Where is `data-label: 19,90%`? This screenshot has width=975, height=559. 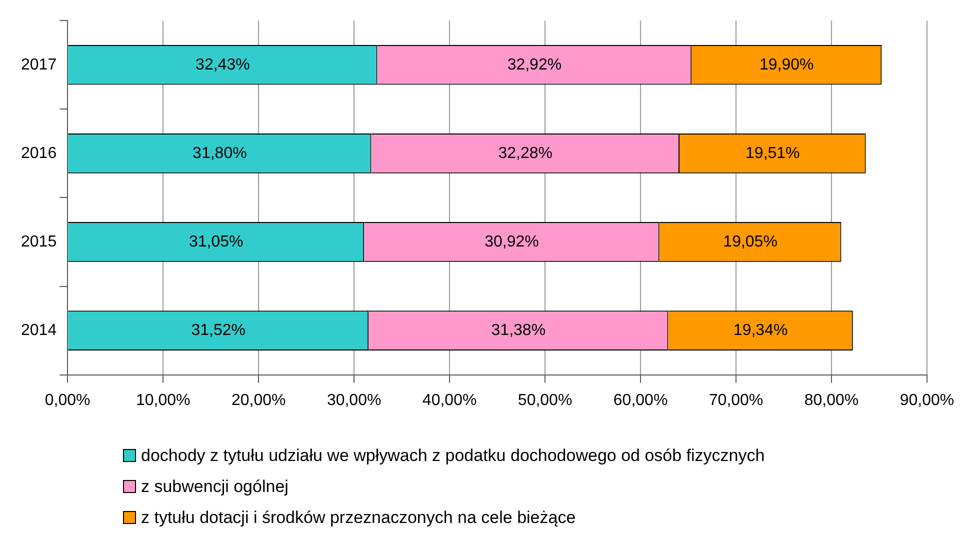
data-label: 19,90% is located at coordinates (786, 65).